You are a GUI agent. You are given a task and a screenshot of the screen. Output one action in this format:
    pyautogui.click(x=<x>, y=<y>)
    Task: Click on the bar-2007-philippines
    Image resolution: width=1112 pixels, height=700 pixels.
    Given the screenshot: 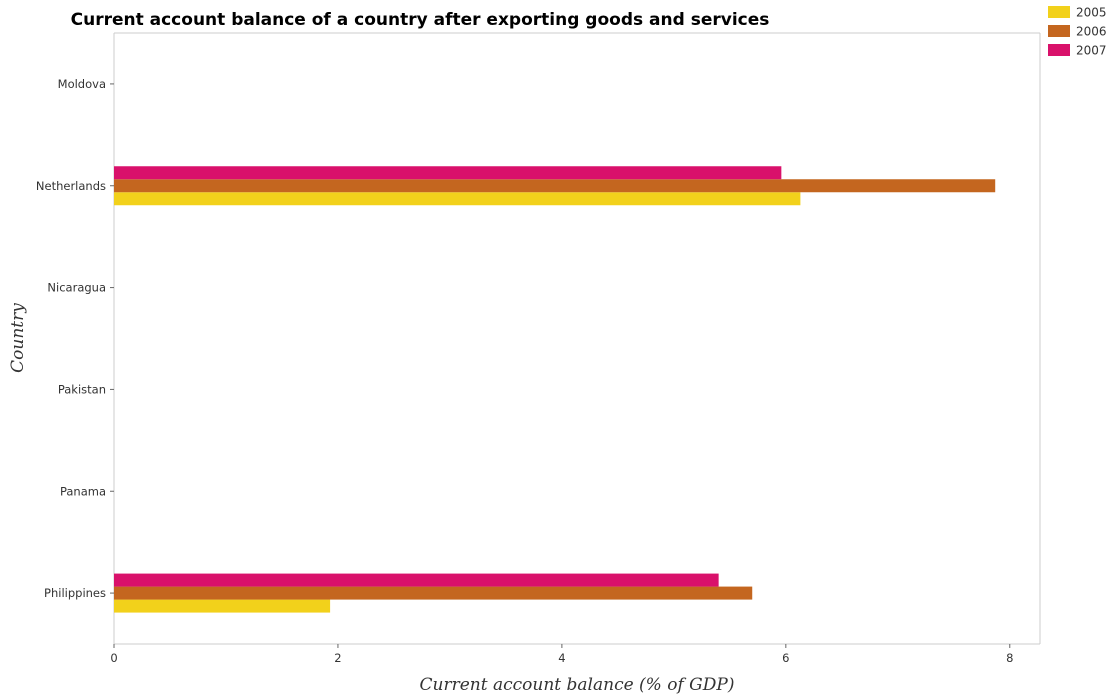 What is the action you would take?
    pyautogui.click(x=416, y=580)
    